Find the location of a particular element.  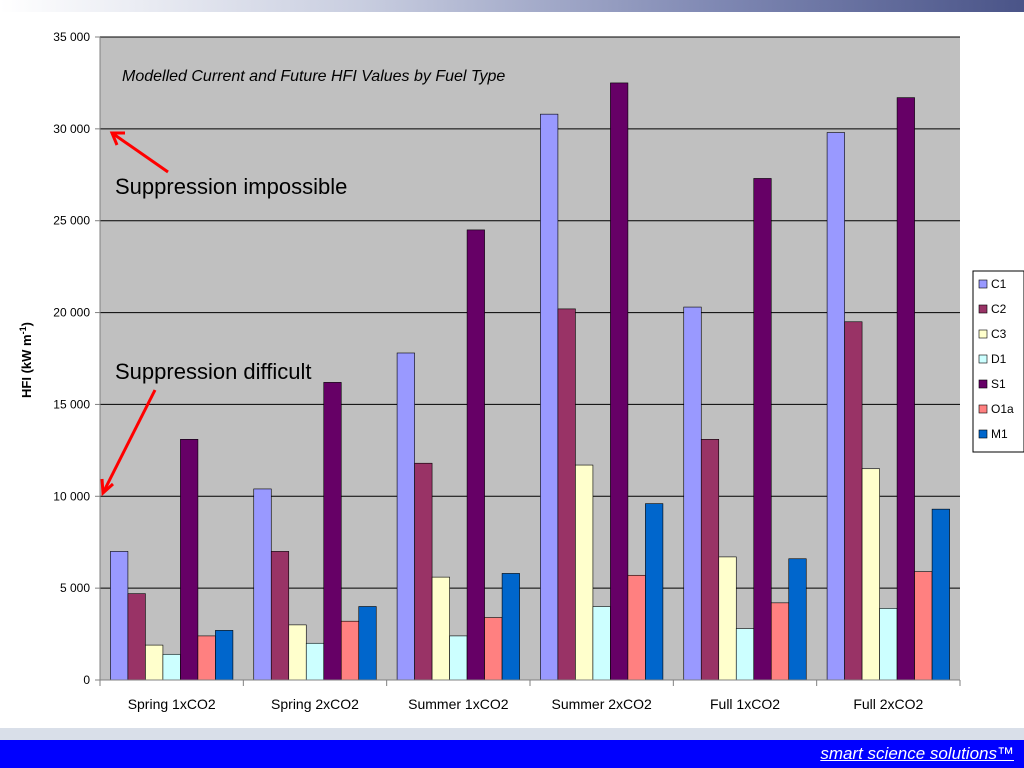

legend-swatch-d1 is located at coordinates (983, 359).